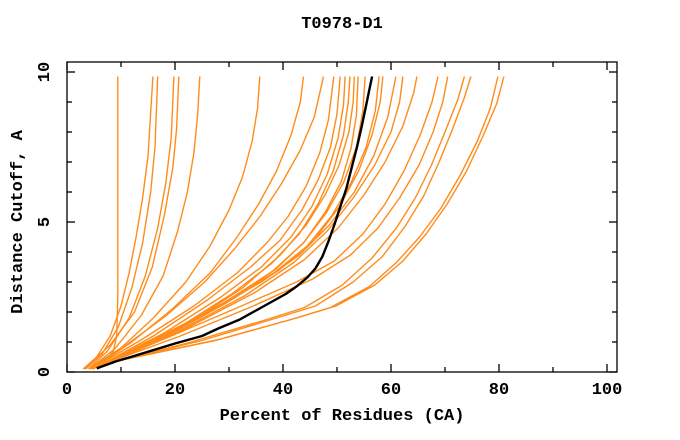 This screenshot has height=440, width=680. What do you see at coordinates (18, 221) in the screenshot?
I see `y-axis-label: Distance Cutoff, A` at bounding box center [18, 221].